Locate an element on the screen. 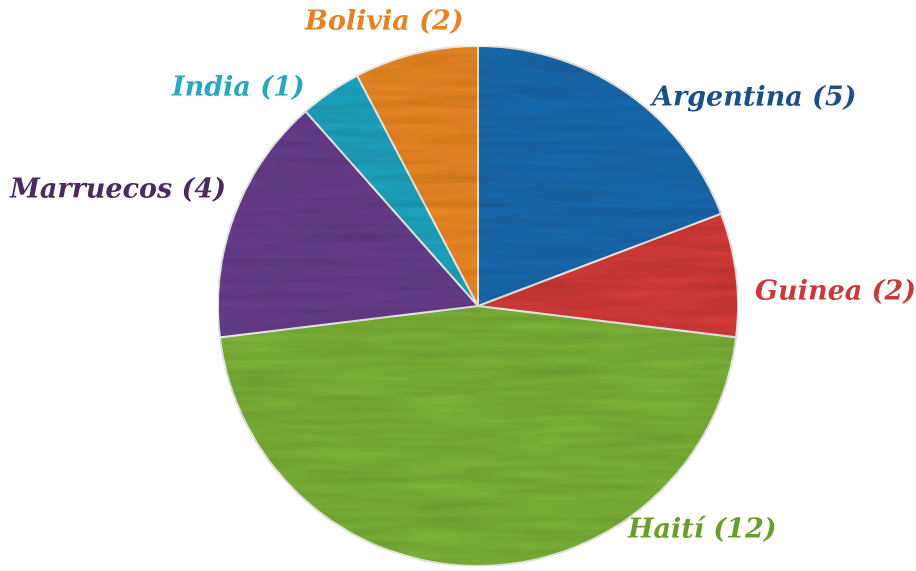 This screenshot has height=571, width=916. slice-label: Marruecos (4) is located at coordinates (117, 189).